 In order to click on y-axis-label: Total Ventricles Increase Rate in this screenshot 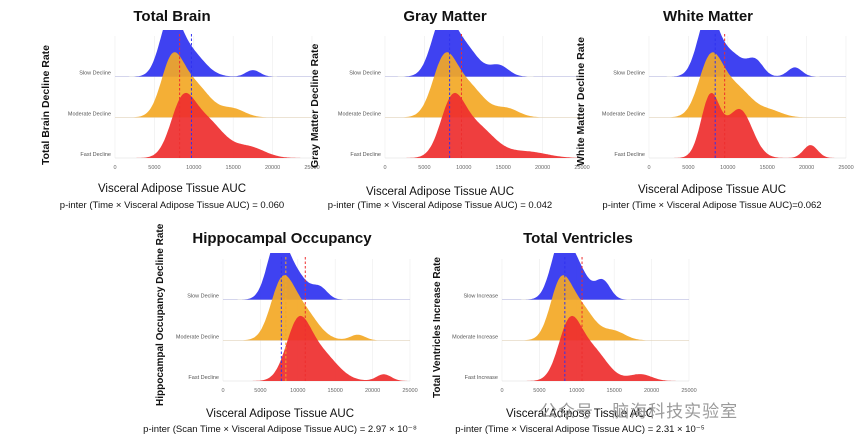, I will do `click(437, 327)`.